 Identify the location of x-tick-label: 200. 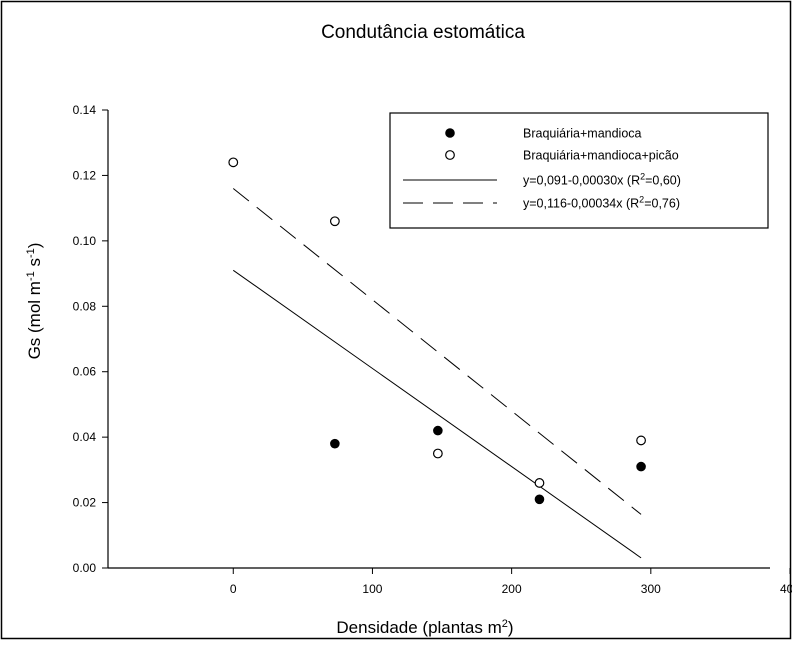
(512, 589).